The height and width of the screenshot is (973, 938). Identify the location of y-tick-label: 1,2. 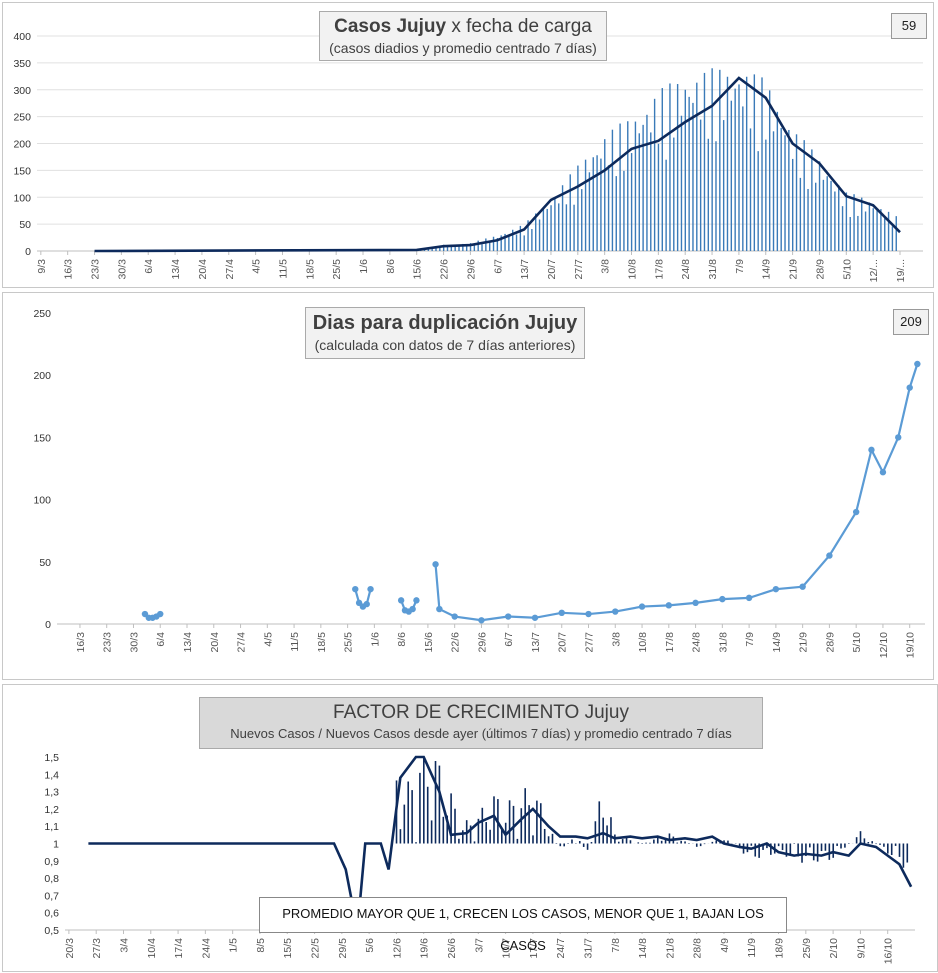
(51, 810).